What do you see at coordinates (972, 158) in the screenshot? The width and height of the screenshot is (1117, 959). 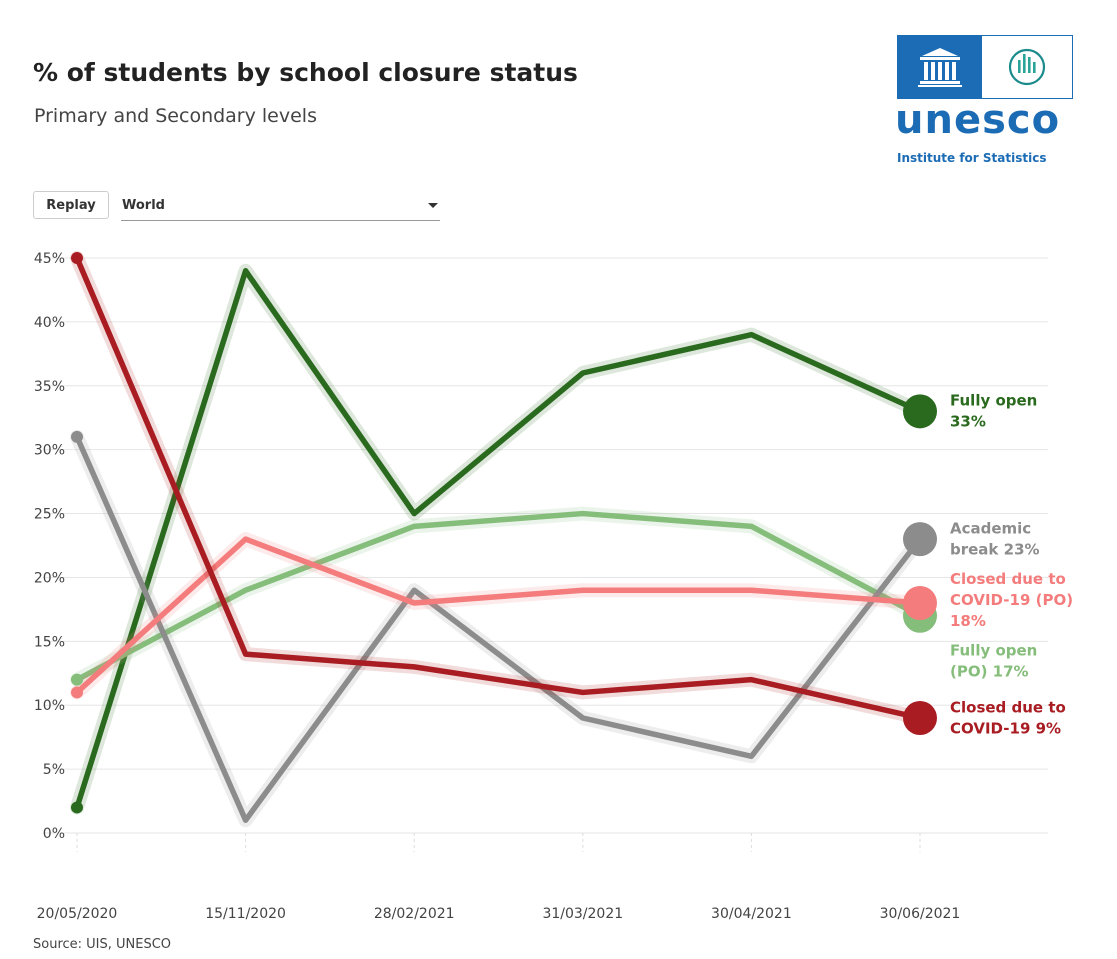 I see `logo-subtitle: Institute for Statistics` at bounding box center [972, 158].